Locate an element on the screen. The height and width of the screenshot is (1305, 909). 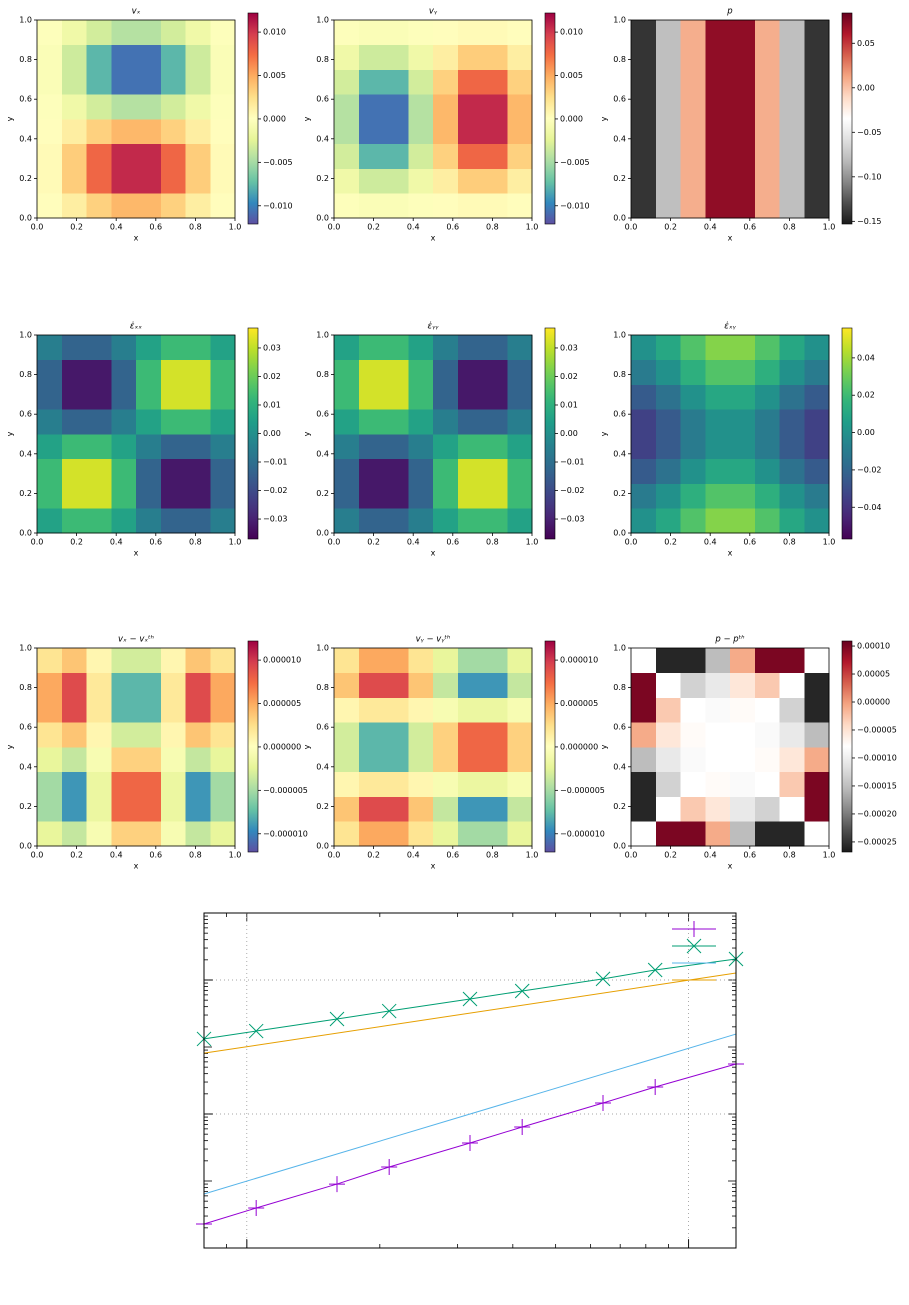
colorbar-tick-label: −0.01 is located at coordinates (572, 462).